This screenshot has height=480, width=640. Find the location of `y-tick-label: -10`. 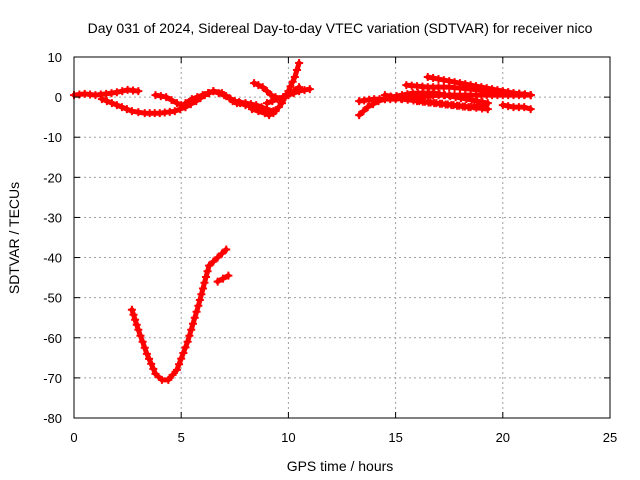

y-tick-label: -10 is located at coordinates (52, 137).